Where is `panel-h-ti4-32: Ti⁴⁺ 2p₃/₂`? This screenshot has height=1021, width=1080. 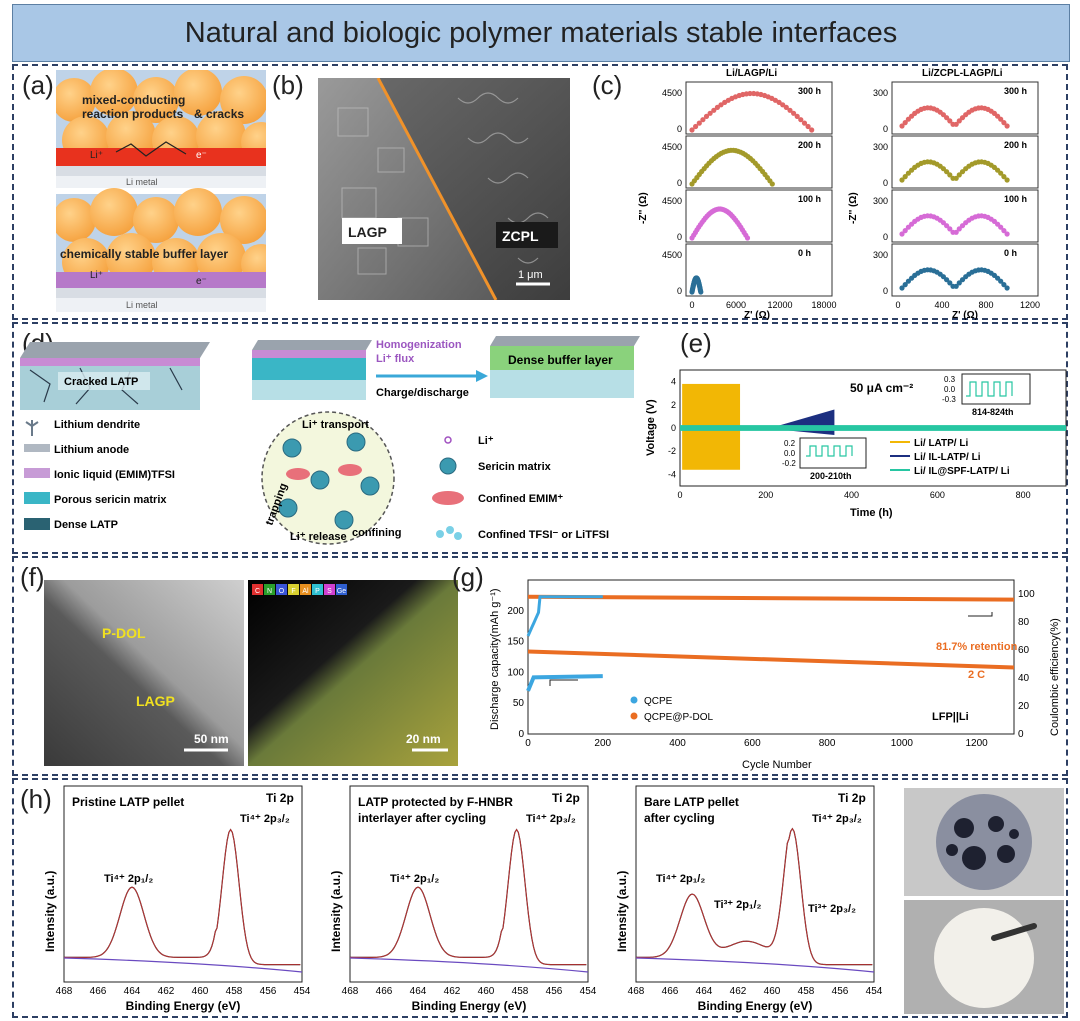
panel-h-ti4-32: Ti⁴⁺ 2p₃/₂ is located at coordinates (837, 819).